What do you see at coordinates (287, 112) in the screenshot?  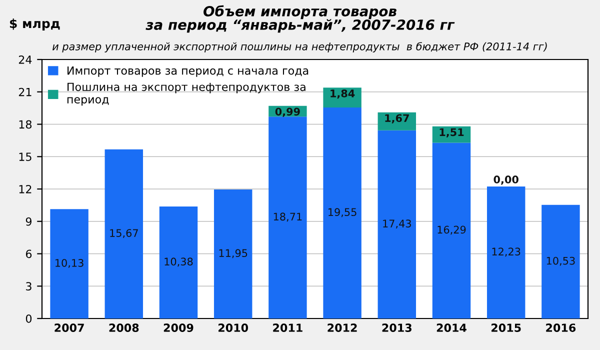 I see `data-label: 0,99` at bounding box center [287, 112].